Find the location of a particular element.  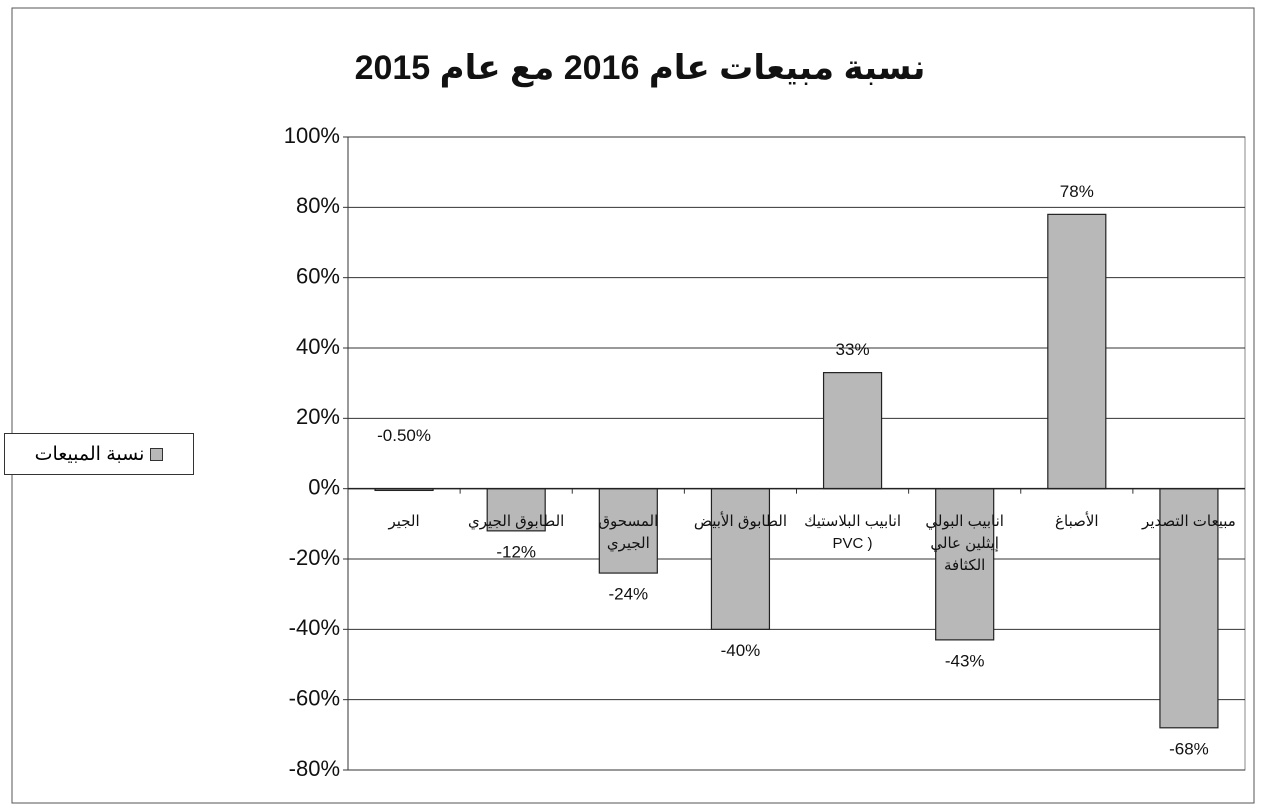

data-label: -24% is located at coordinates (628, 594).